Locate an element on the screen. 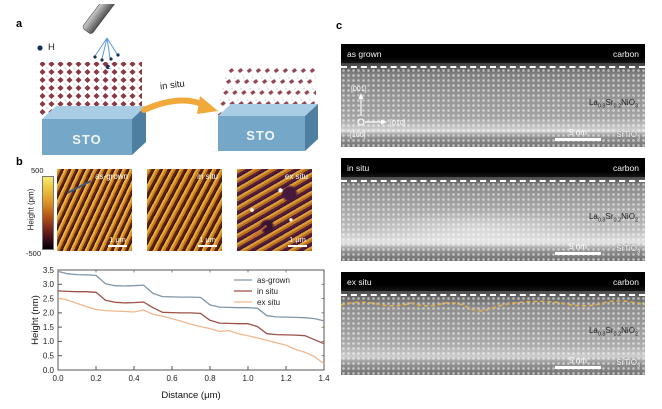 The height and width of the screenshot is (409, 662). panel-b-label: b is located at coordinates (19, 162).